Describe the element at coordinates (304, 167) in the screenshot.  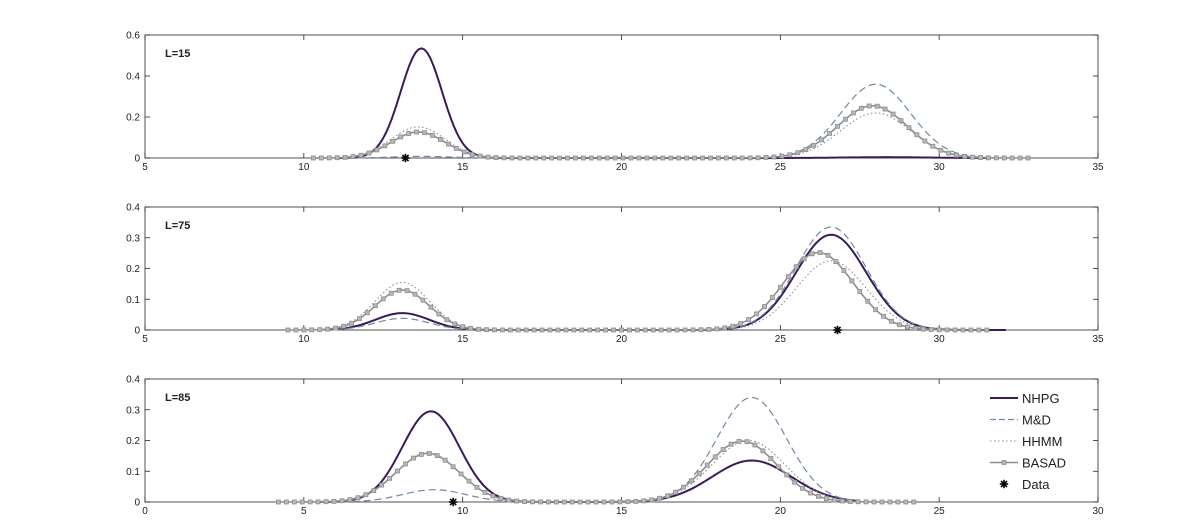
I see `x-tick-label: 10` at that location.